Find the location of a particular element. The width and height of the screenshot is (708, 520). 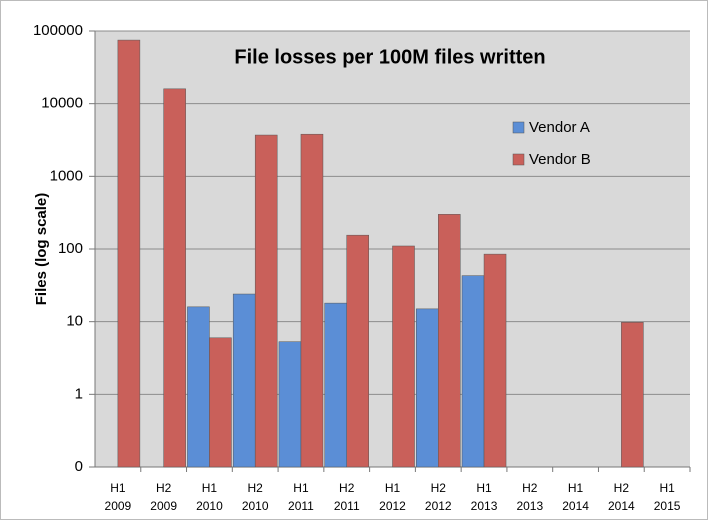

x-tick-label: H1 2010 is located at coordinates (209, 497).